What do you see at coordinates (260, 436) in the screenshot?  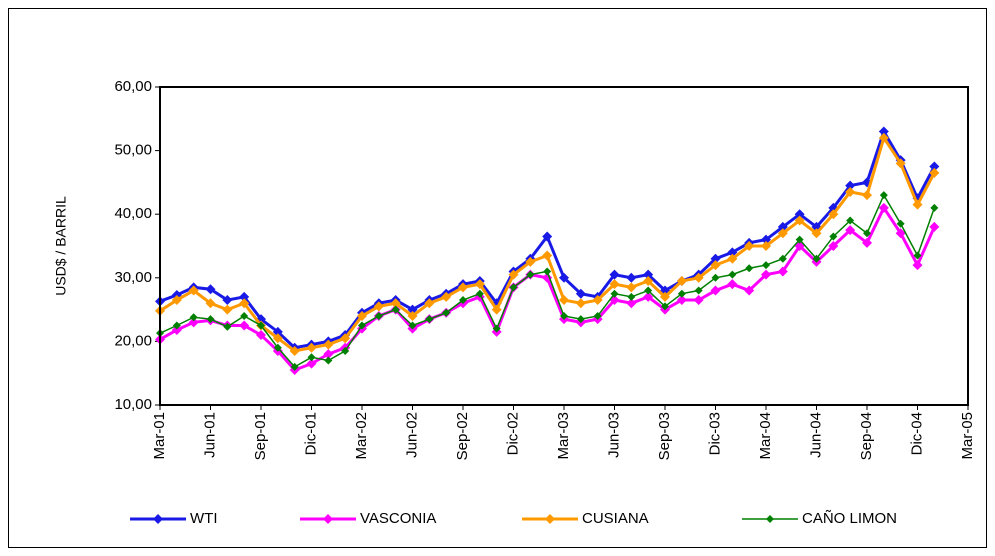 I see `x-tick-label: Sep-01` at bounding box center [260, 436].